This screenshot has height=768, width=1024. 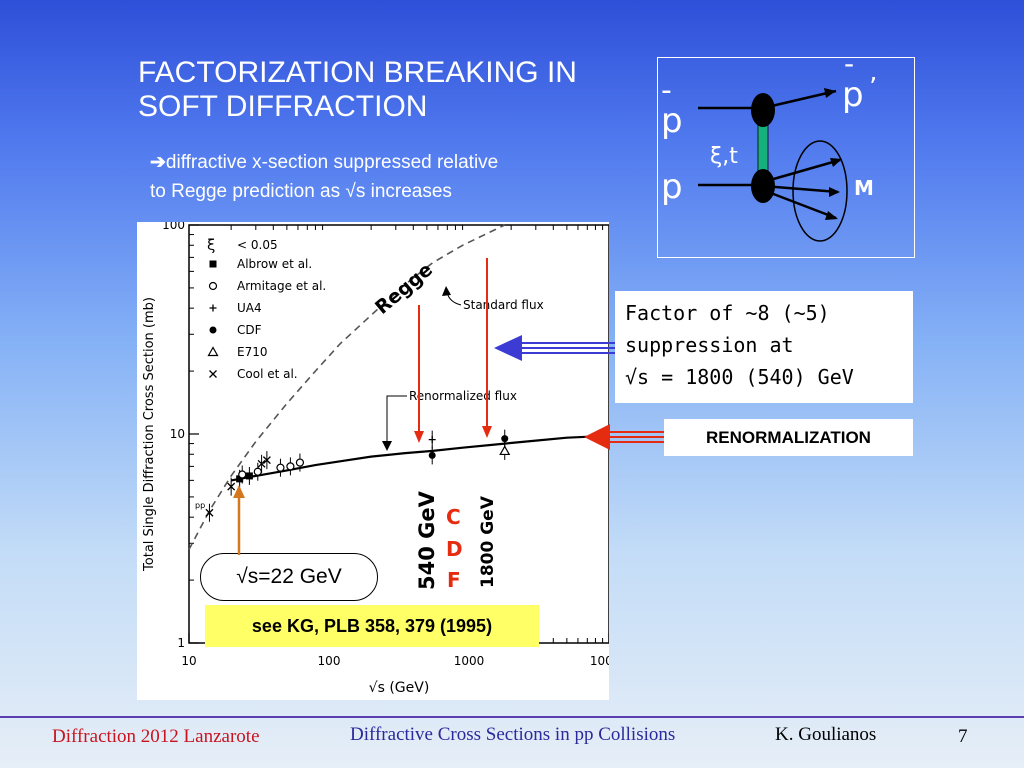 What do you see at coordinates (274, 264) in the screenshot?
I see `legend-entry-label: Albrow et al.` at bounding box center [274, 264].